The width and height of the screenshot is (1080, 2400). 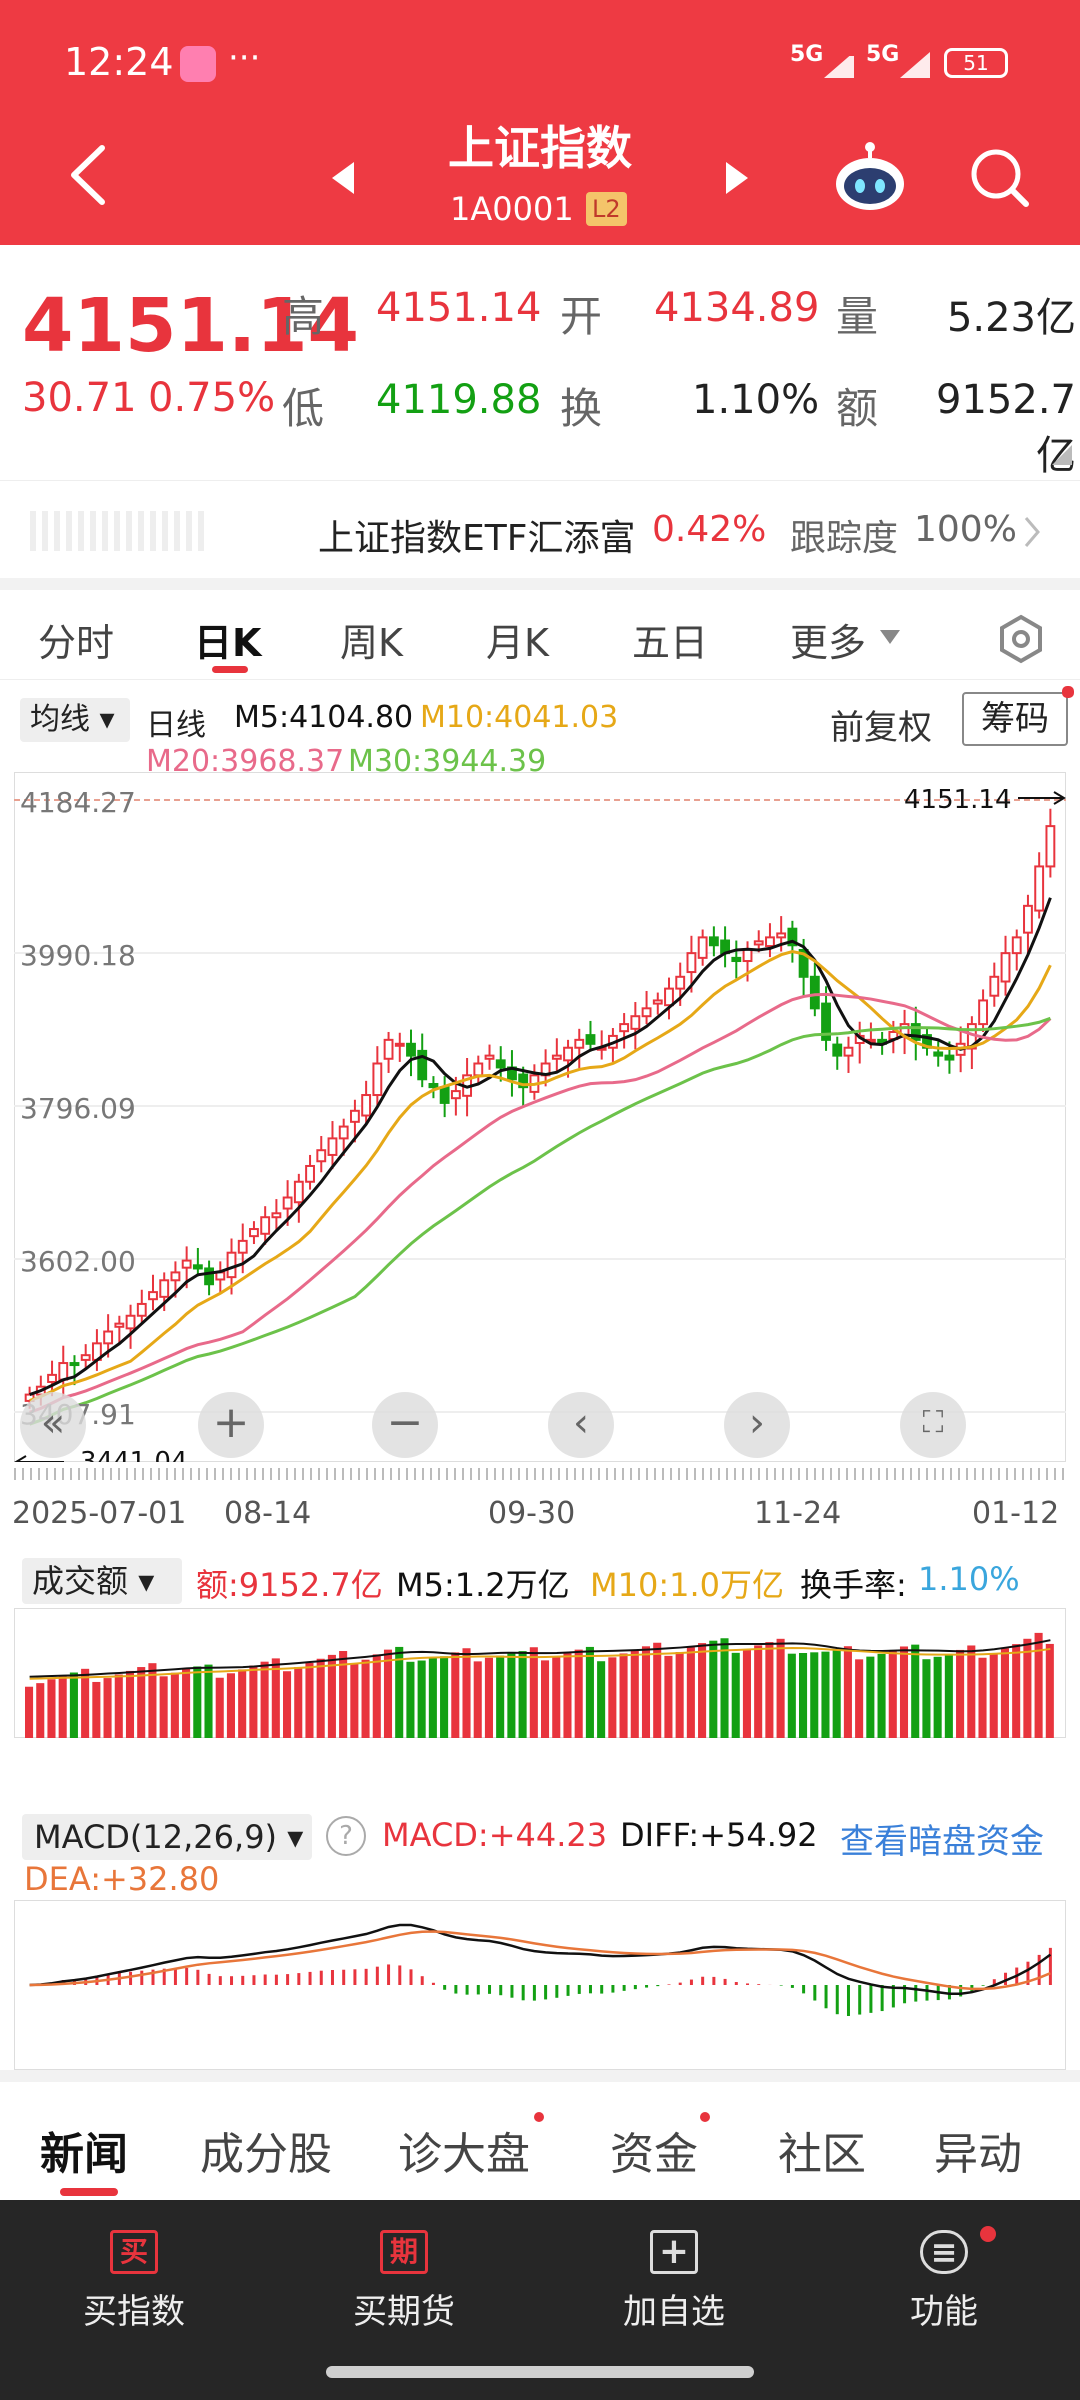 I want to click on ma-select-label: 均线, so click(x=60, y=719).